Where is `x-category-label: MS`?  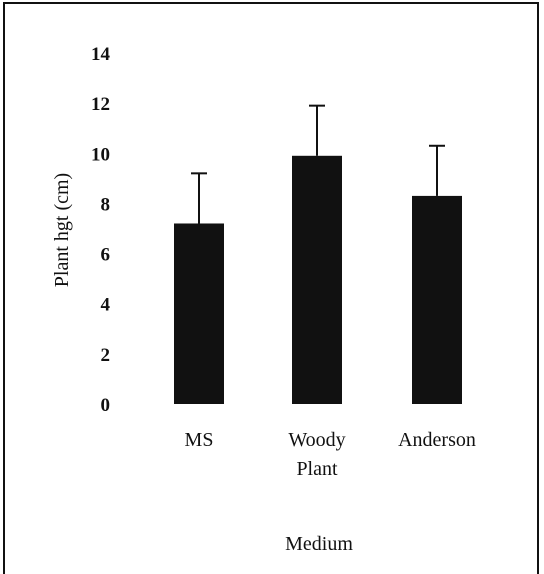
x-category-label: MS is located at coordinates (199, 440).